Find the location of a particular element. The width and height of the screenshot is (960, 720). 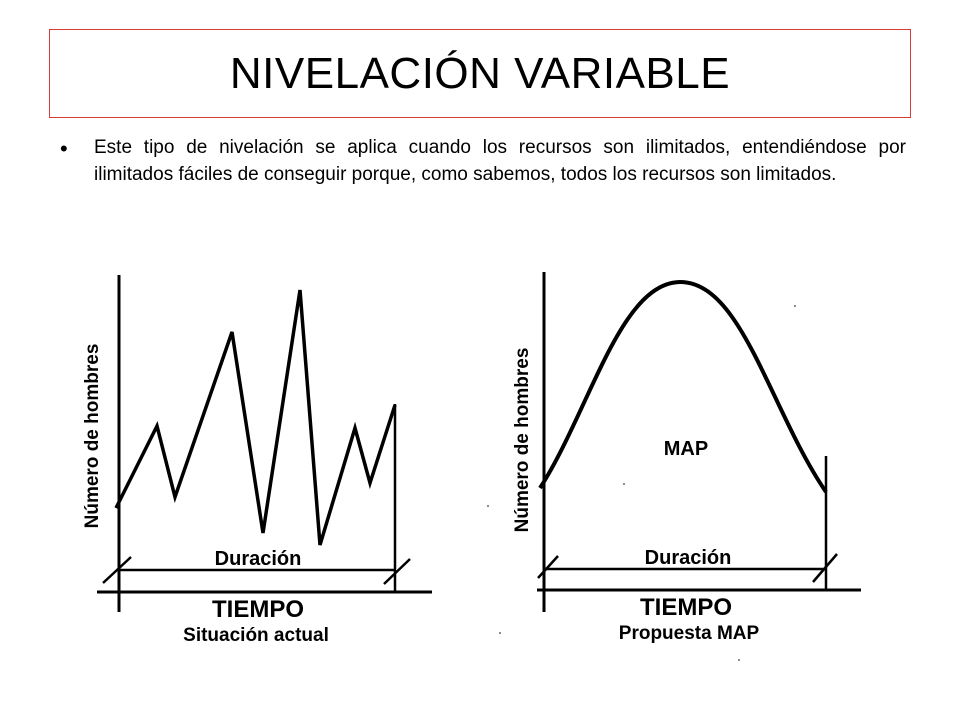

left-caption: Situación actual is located at coordinates (256, 635).